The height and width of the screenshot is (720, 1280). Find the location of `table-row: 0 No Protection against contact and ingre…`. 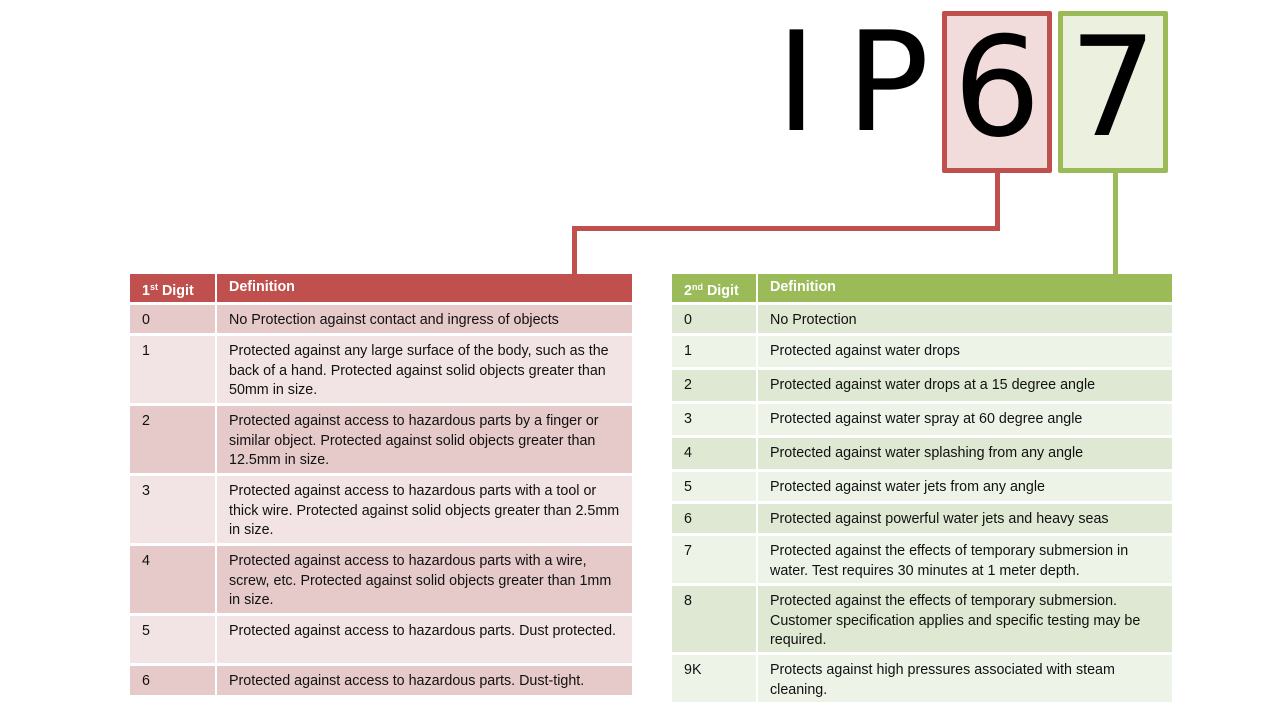

table-row: 0 No Protection against contact and ingre… is located at coordinates (381, 319).